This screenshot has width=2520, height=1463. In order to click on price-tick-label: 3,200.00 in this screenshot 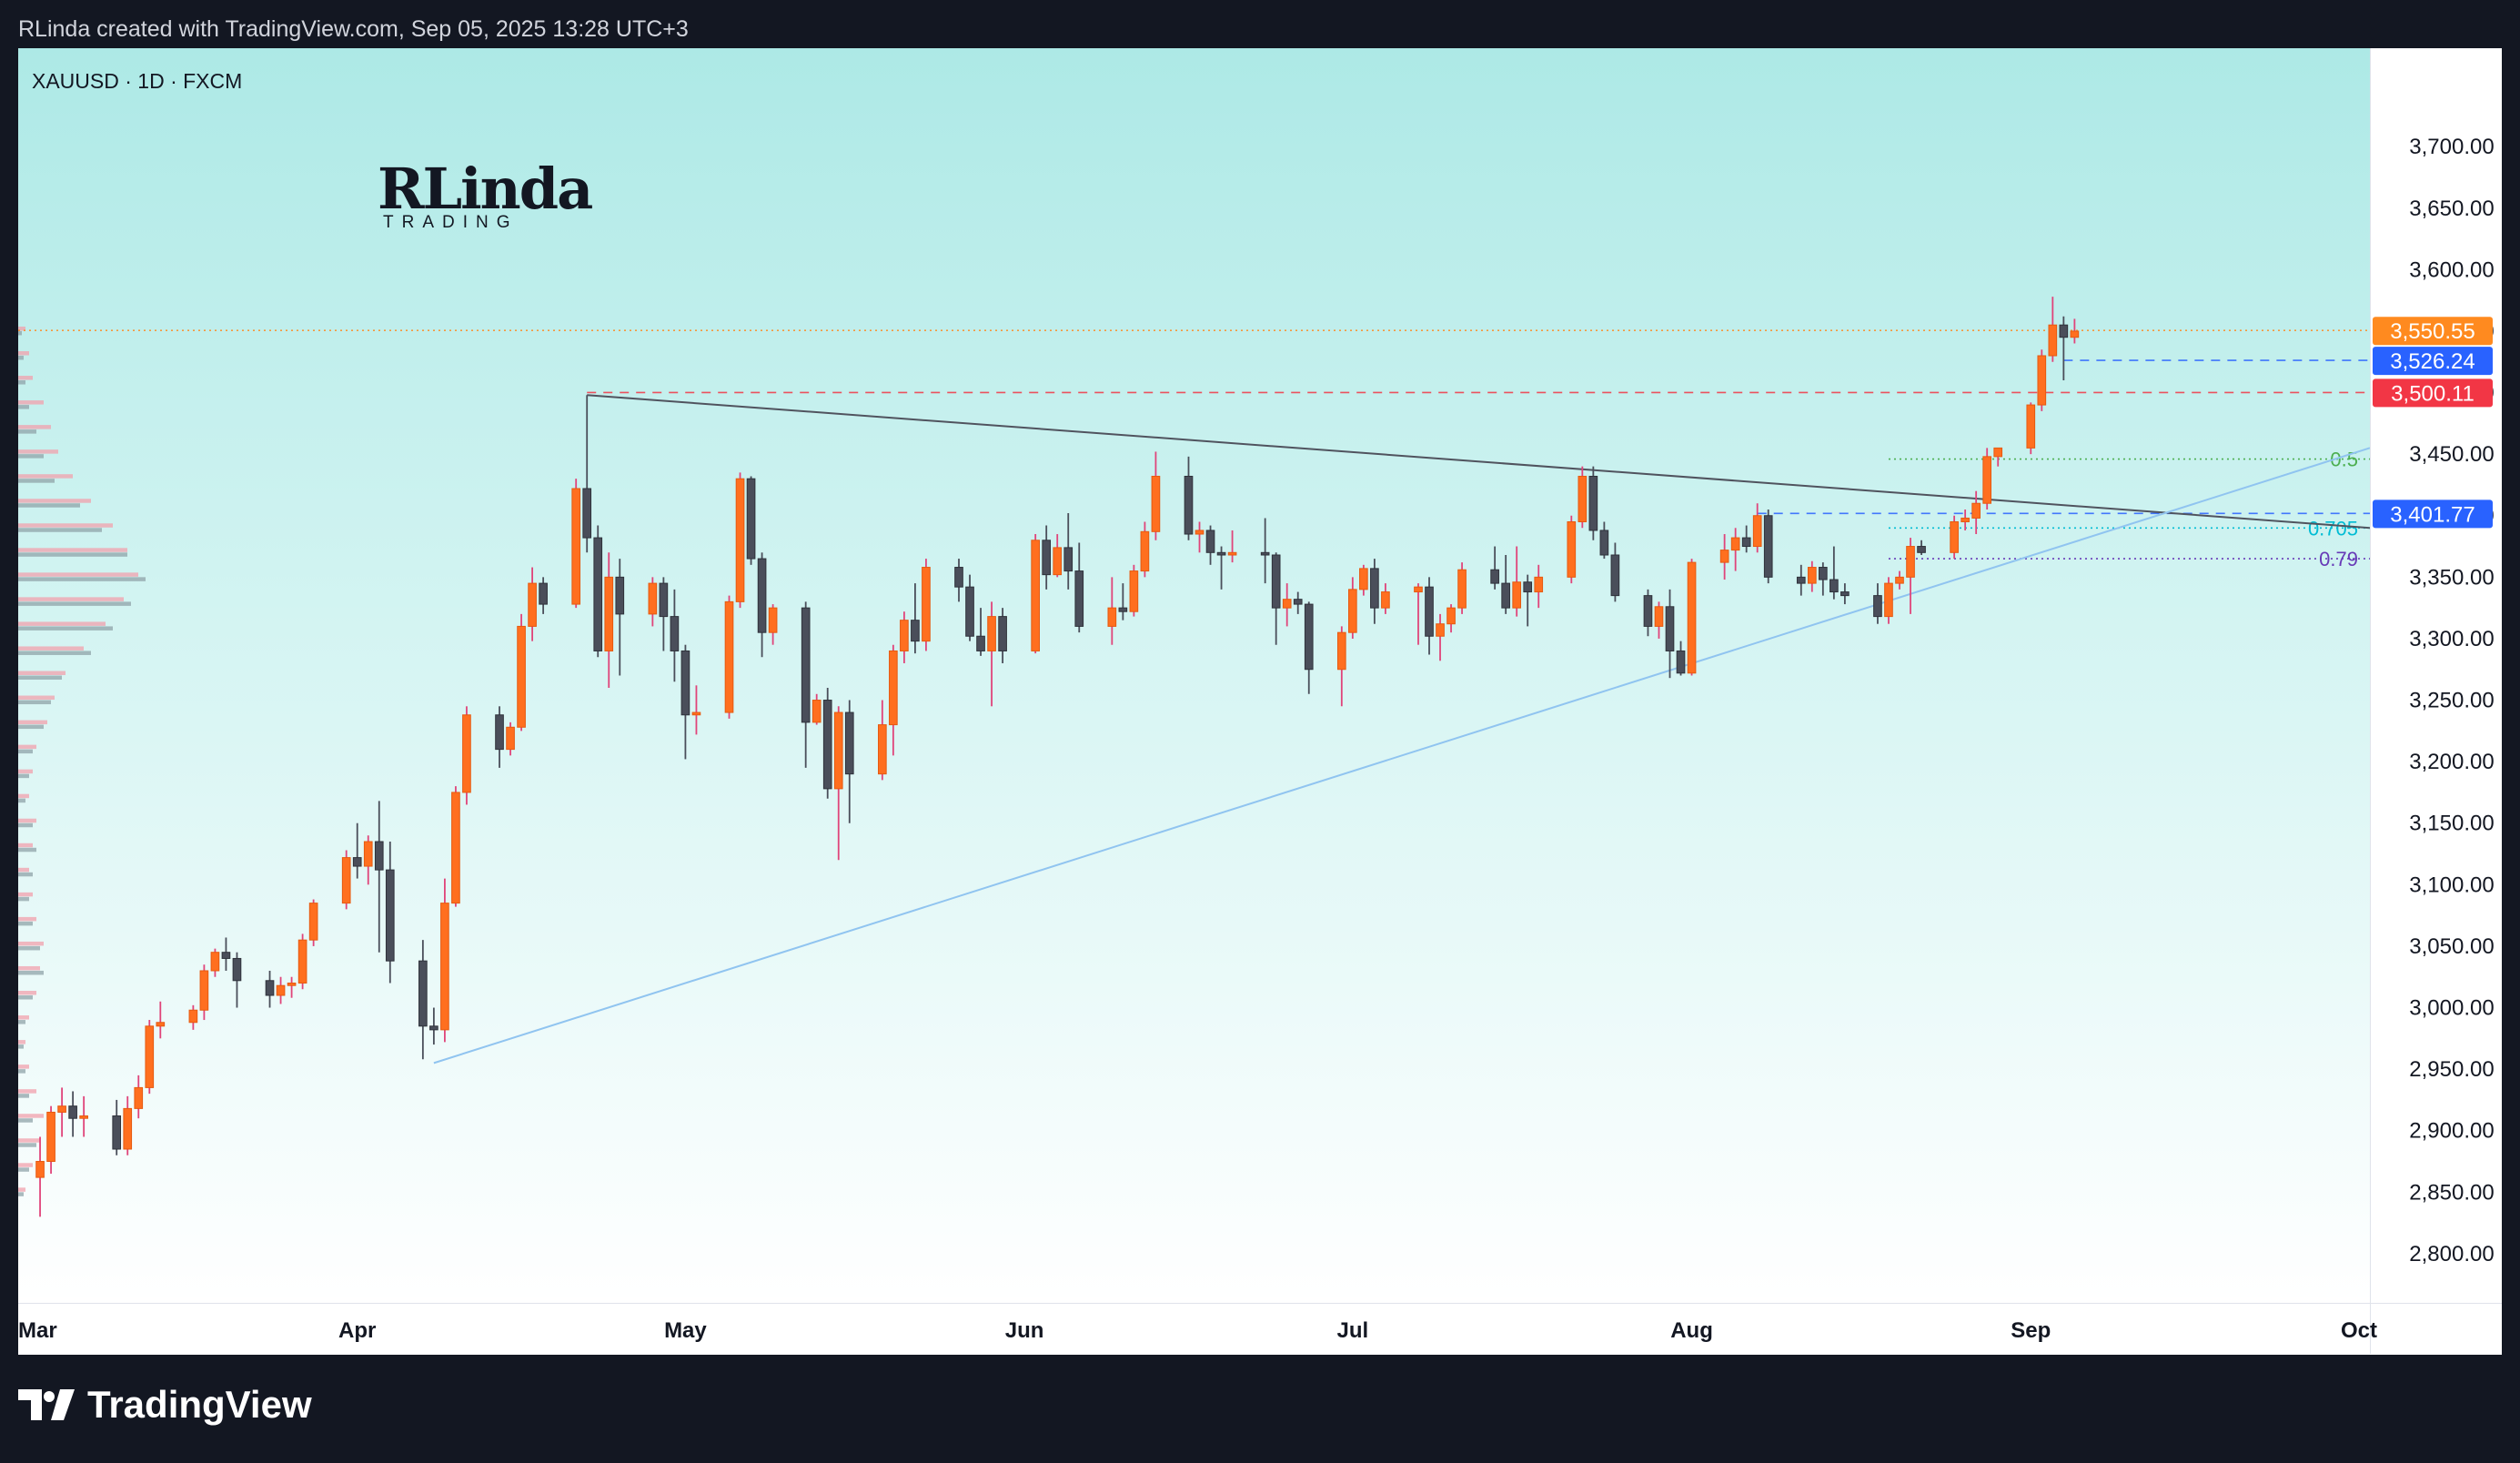, I will do `click(2452, 762)`.